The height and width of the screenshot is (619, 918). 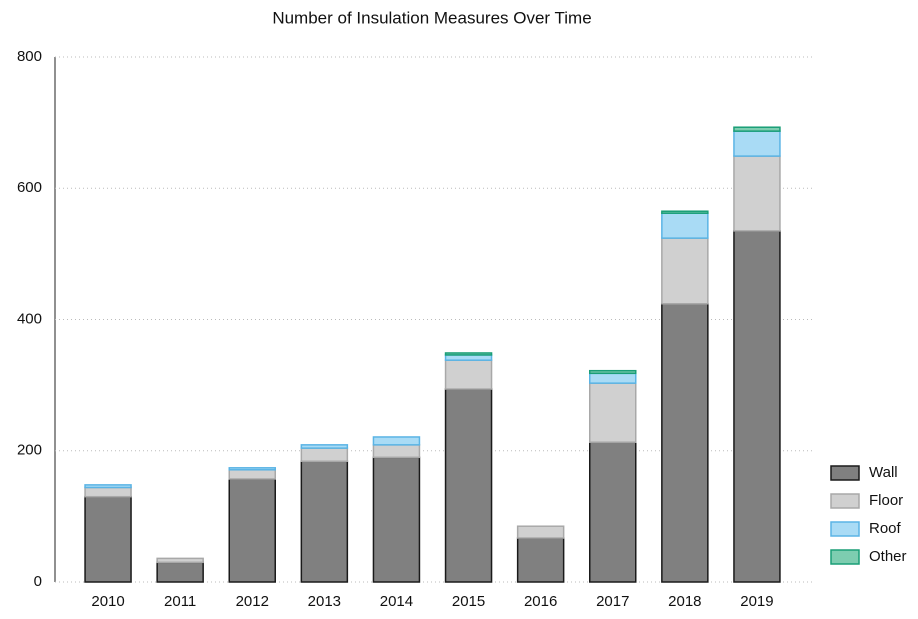 I want to click on y-tick-label: 200, so click(x=29, y=450).